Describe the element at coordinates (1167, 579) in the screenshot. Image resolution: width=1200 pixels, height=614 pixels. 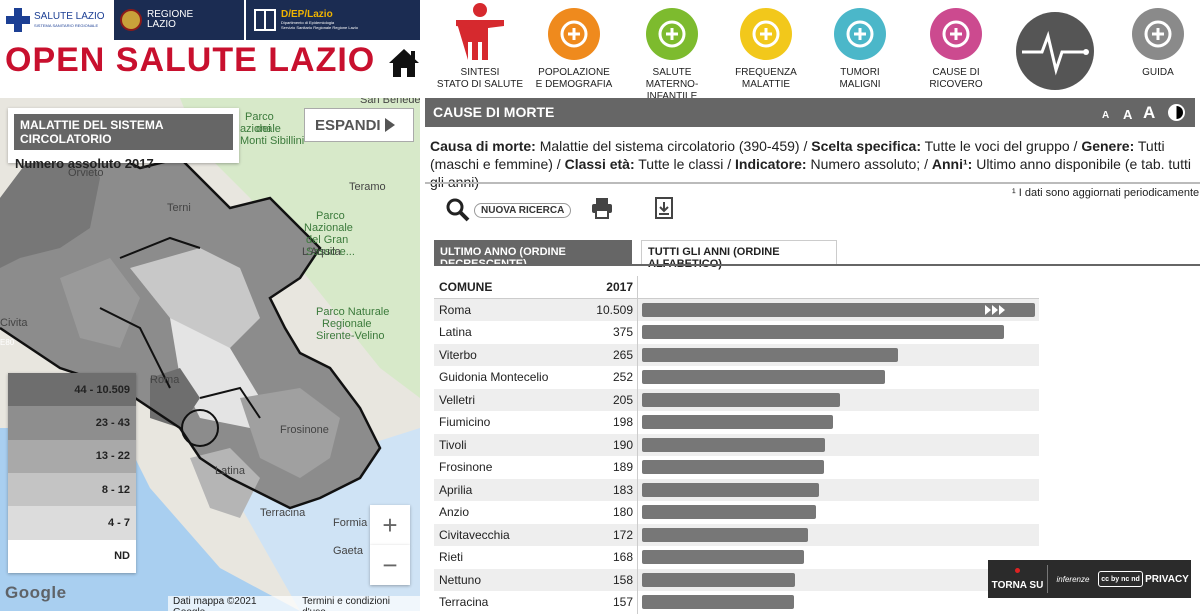
I see `privacy-link: PRIVACY` at that location.